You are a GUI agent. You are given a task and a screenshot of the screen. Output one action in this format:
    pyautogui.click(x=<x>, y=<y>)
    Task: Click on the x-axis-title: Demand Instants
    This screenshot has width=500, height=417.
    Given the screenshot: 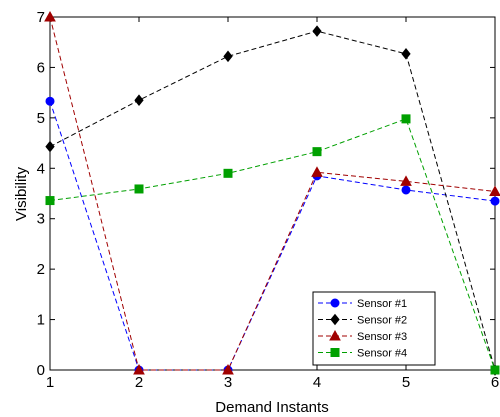 What is the action you would take?
    pyautogui.click(x=271, y=407)
    